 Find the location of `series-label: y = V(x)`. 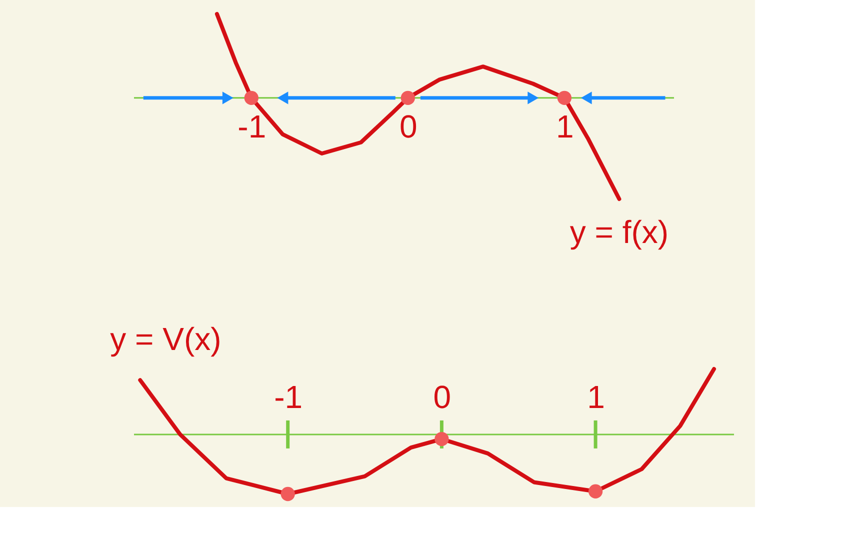

series-label: y = V(x) is located at coordinates (166, 339).